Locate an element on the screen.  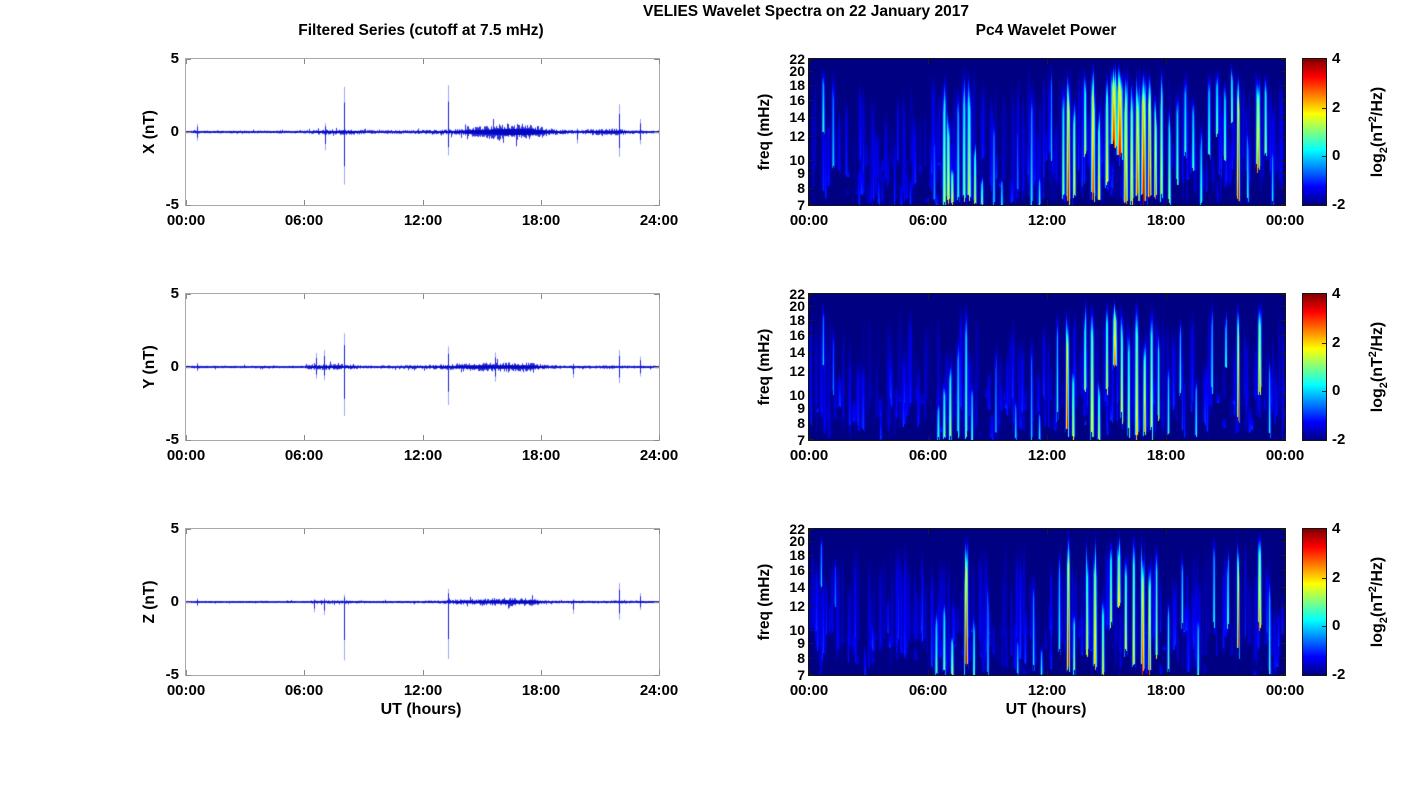
y-tick-label: 0 is located at coordinates (174, 366).